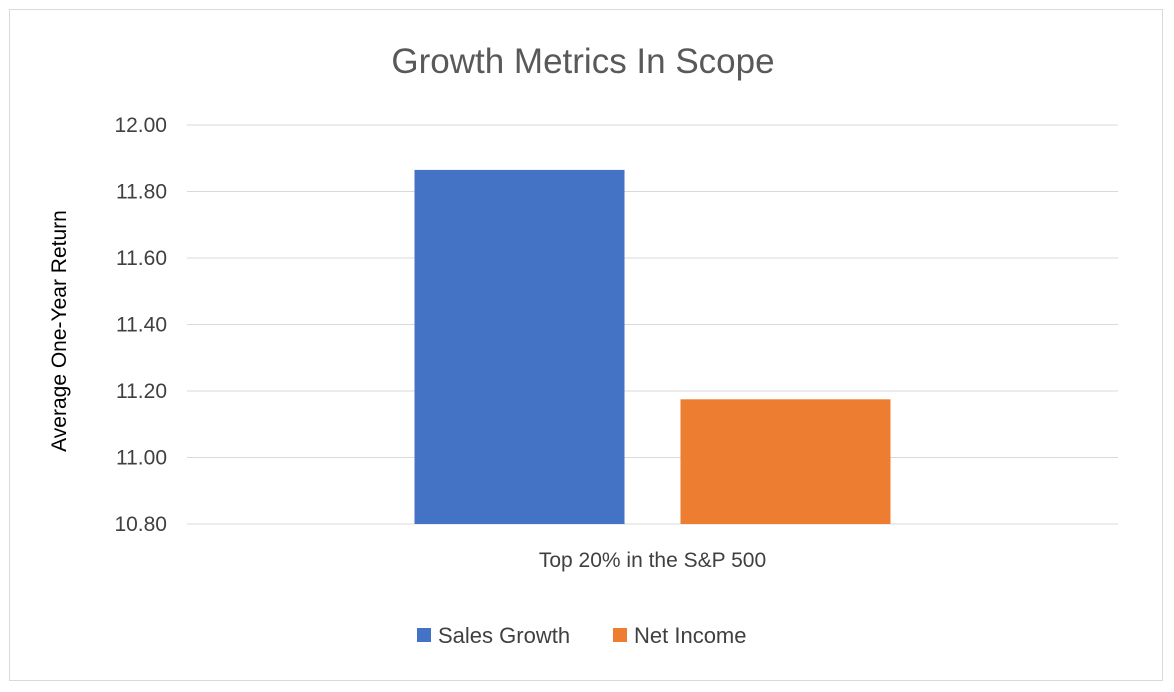 The height and width of the screenshot is (692, 1174). Describe the element at coordinates (504, 635) in the screenshot. I see `legend-label: Sales Growth` at that location.